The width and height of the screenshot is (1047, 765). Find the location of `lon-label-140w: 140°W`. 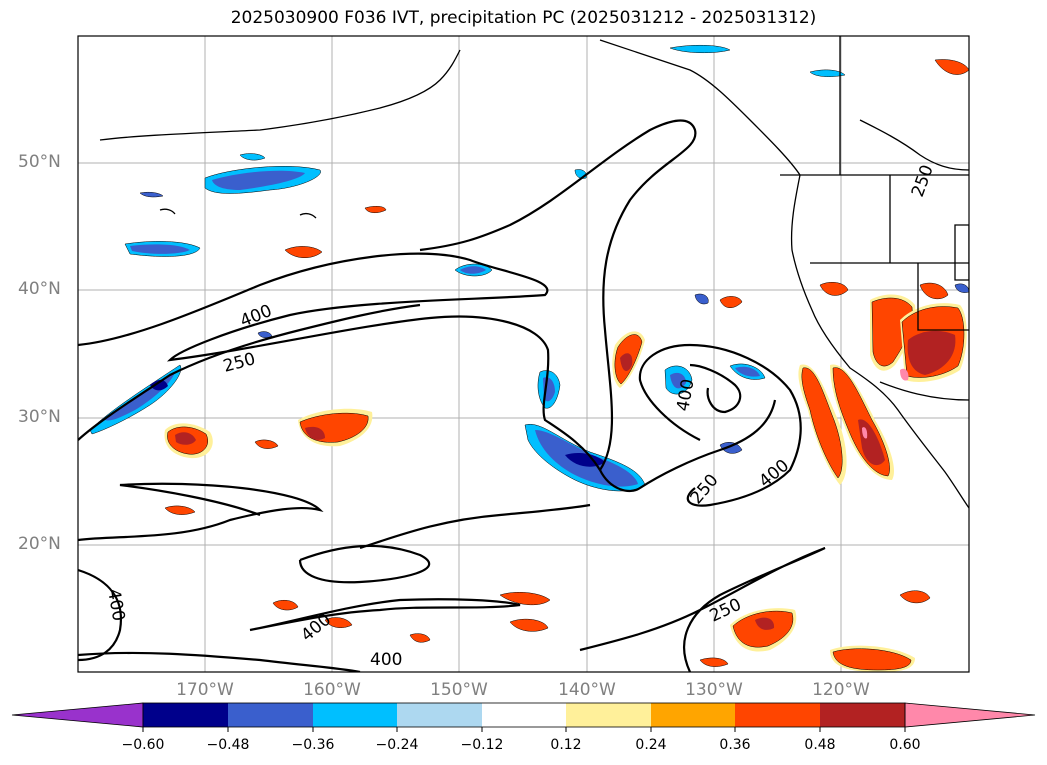

lon-label-140w: 140°W is located at coordinates (587, 690).